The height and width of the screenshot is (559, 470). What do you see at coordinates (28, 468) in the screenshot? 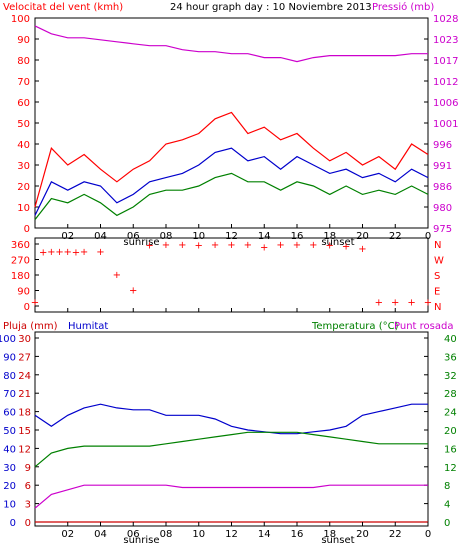
I see `rain-y-label: 9` at bounding box center [28, 468].